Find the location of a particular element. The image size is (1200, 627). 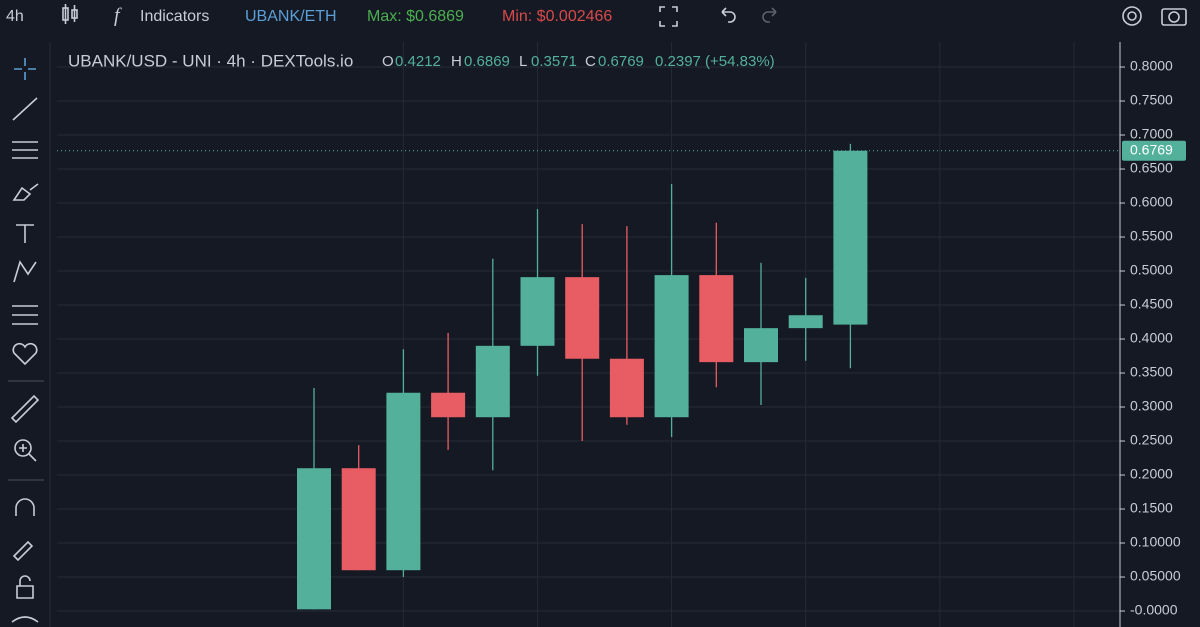

ohlc-value: 0.6769 is located at coordinates (621, 61).